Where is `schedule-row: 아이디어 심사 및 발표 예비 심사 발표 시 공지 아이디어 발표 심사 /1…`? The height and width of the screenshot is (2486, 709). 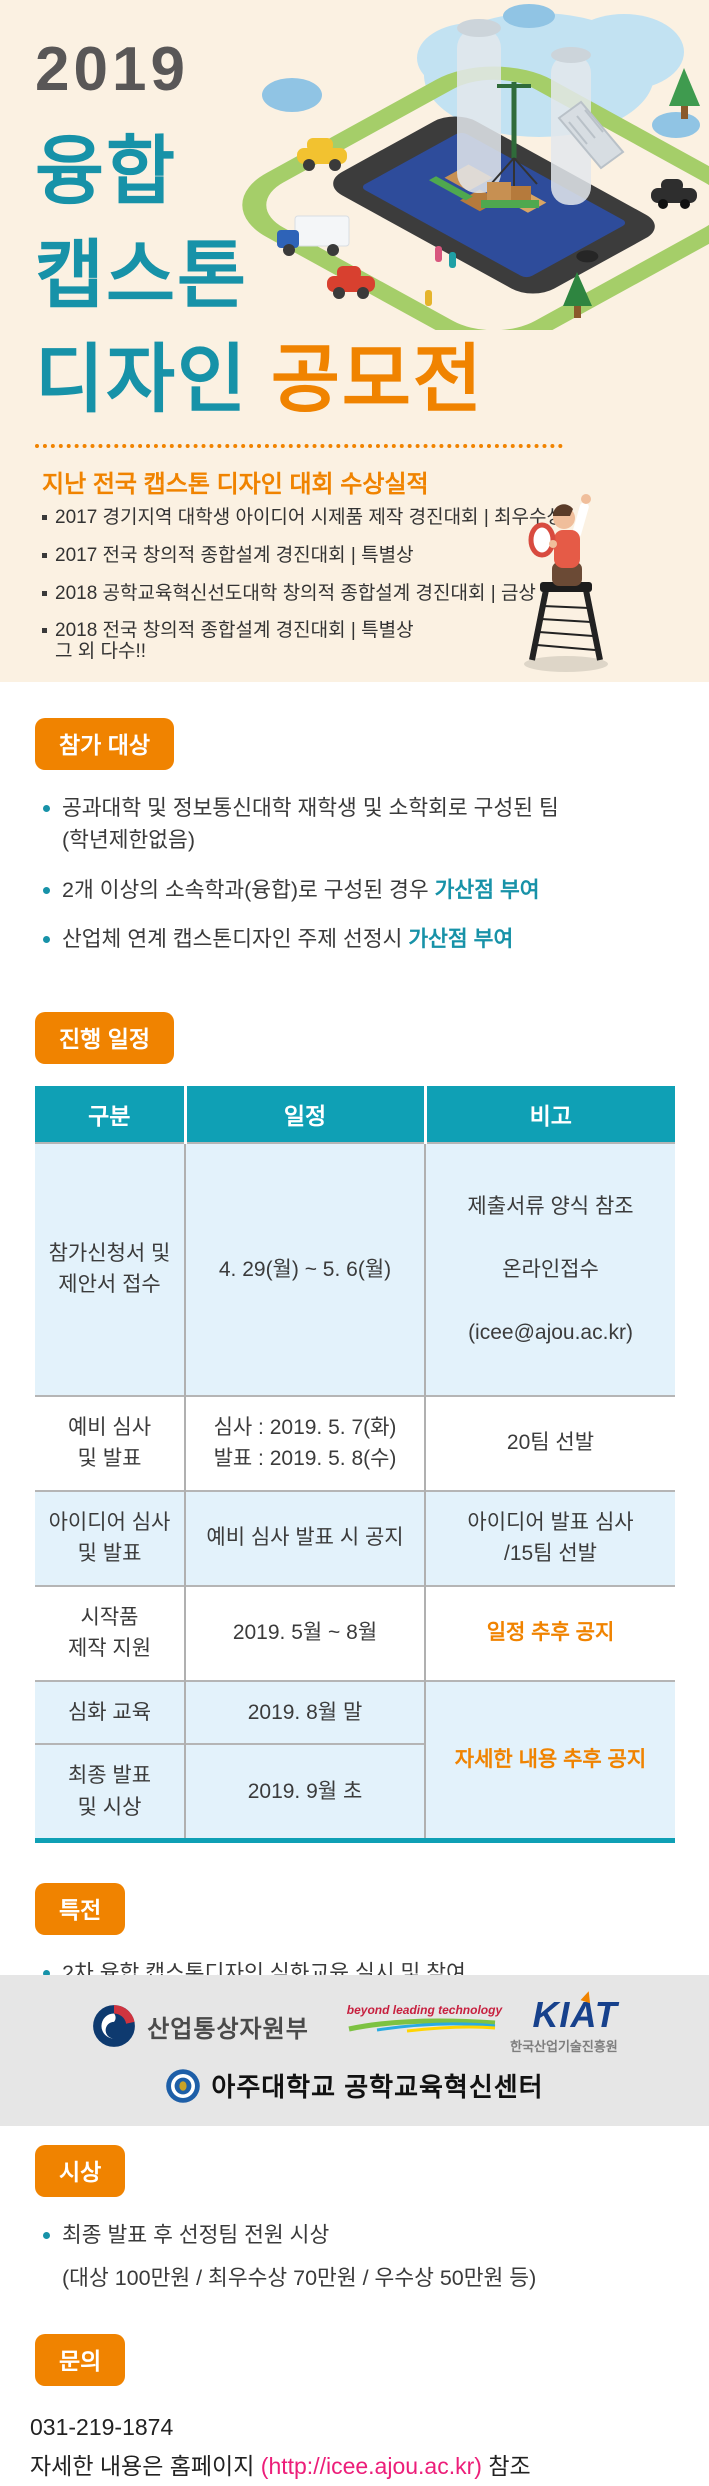
schedule-row: 아이디어 심사 및 발표 예비 심사 발표 시 공지 아이디어 발표 심사 /1… is located at coordinates (355, 1537).